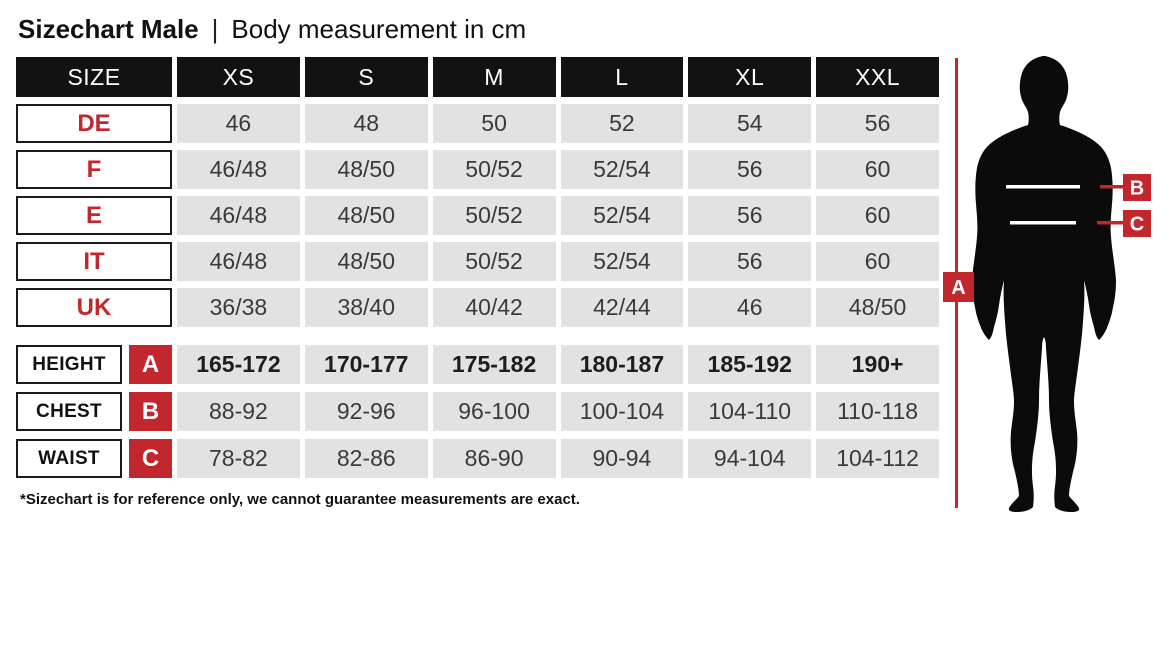  I want to click on size-cell: 42/44, so click(622, 307).